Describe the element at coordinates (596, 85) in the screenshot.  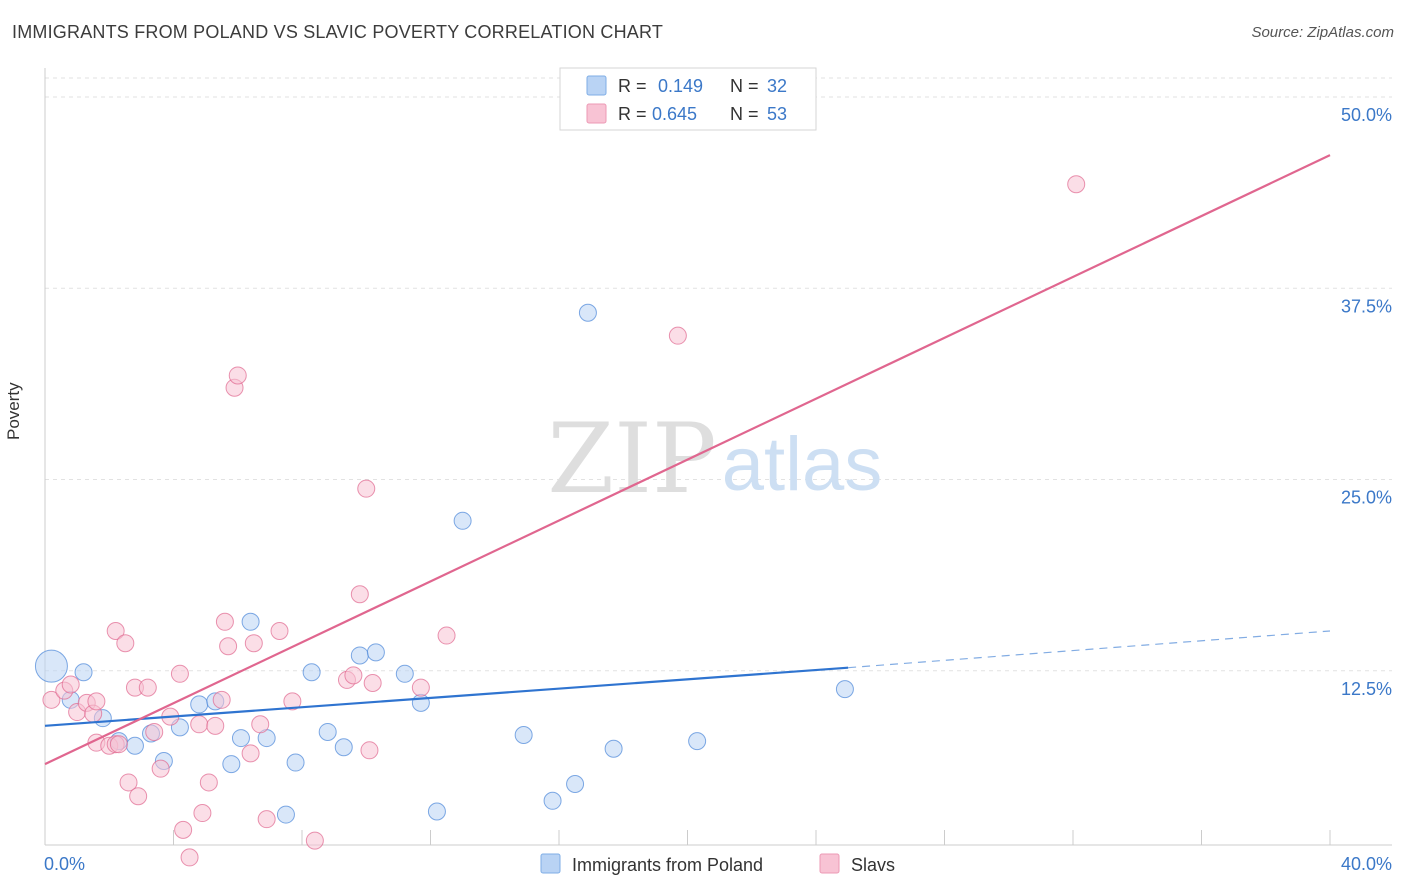
I see `legend-swatch-poland` at that location.